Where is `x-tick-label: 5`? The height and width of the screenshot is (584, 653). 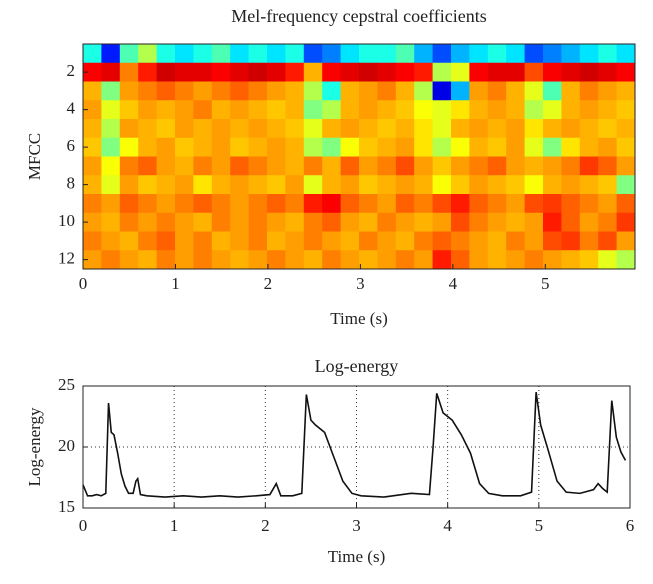
x-tick-label: 5 is located at coordinates (539, 525).